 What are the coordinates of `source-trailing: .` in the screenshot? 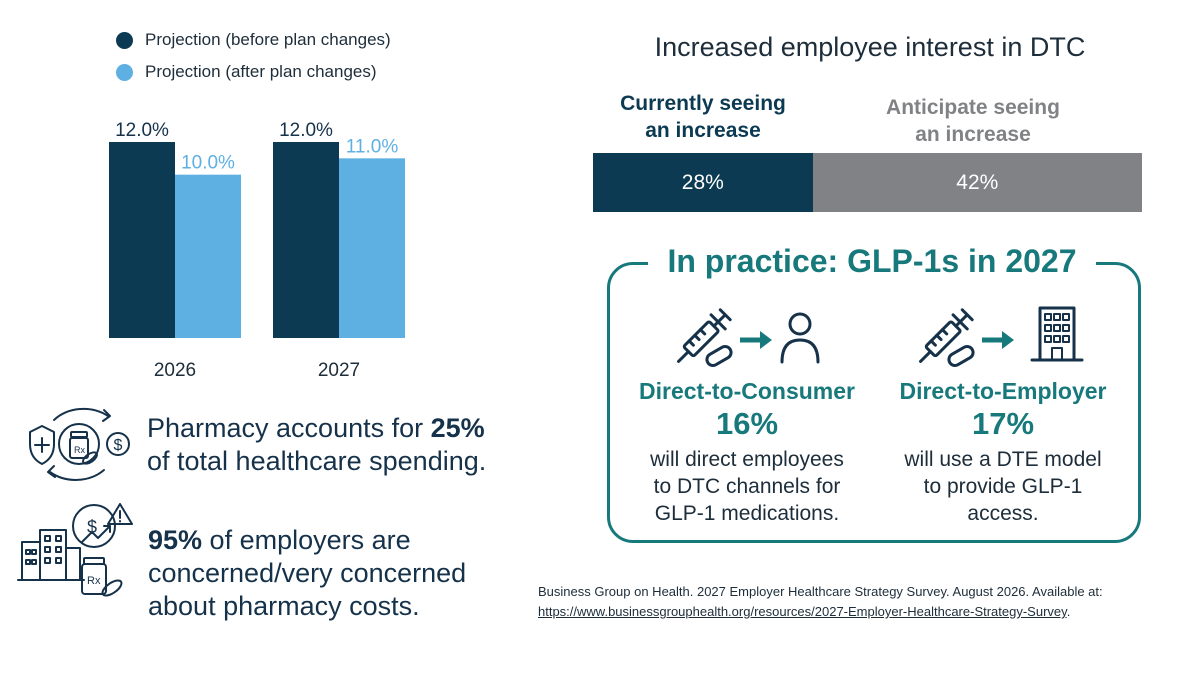 It's located at (1068, 611).